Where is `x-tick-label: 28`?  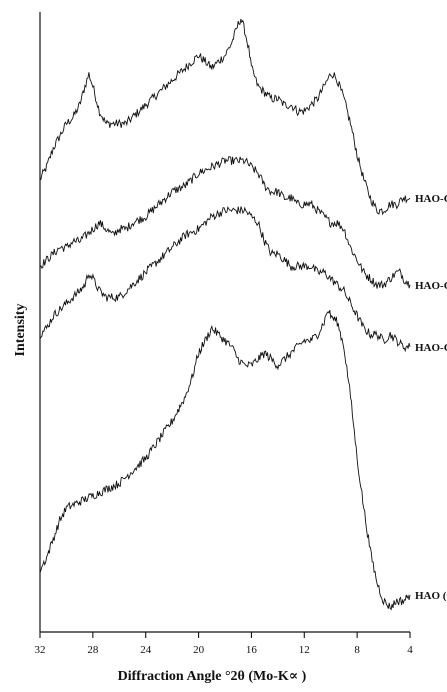 x-tick-label: 28 is located at coordinates (93, 650).